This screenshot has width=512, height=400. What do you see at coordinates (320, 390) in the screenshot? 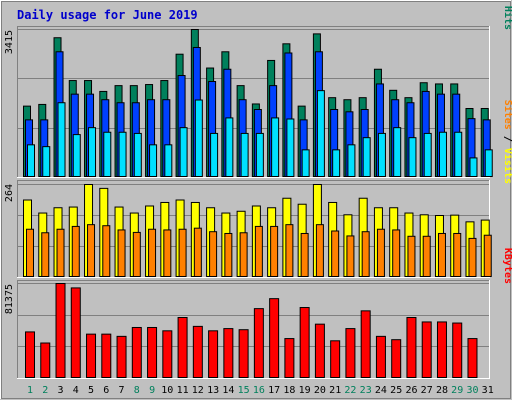
I see `day-label-20: 20` at bounding box center [320, 390].